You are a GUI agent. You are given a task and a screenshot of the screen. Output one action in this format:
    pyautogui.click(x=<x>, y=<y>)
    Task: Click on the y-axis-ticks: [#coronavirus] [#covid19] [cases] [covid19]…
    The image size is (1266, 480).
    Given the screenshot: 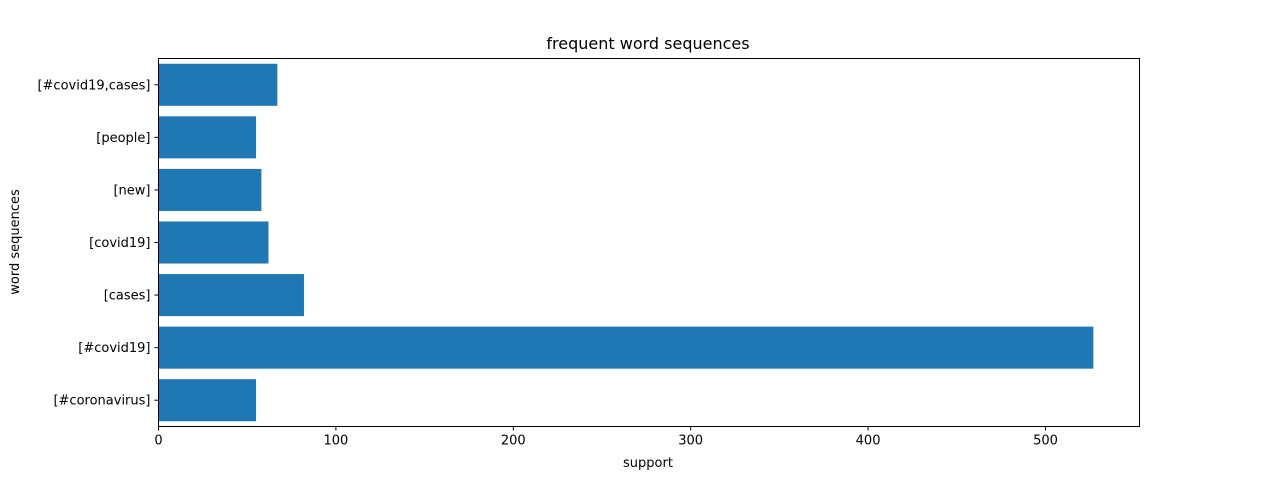 What is the action you would take?
    pyautogui.click(x=98, y=243)
    